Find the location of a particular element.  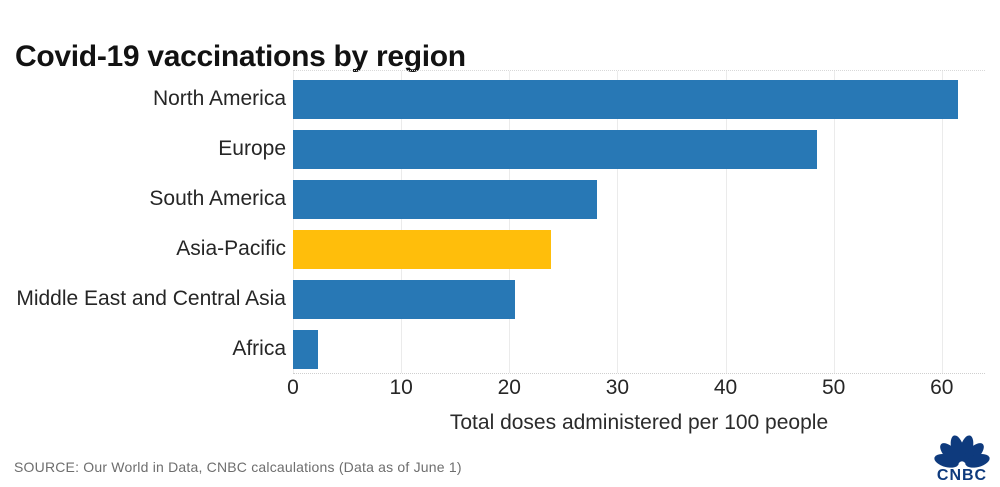

bar-africa is located at coordinates (305, 349).